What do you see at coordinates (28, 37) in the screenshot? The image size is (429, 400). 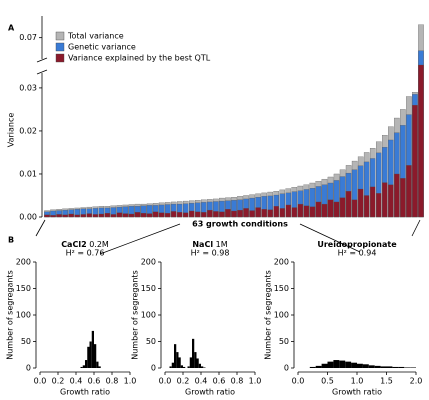 I see `y-tick-label: 0.07` at bounding box center [28, 37].